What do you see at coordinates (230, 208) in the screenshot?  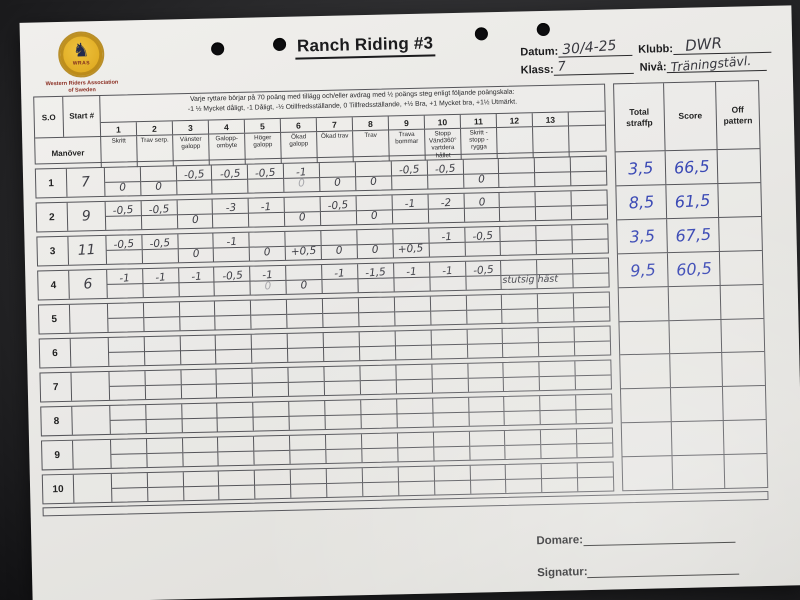 I see `score-value-handwritten: -3` at bounding box center [230, 208].